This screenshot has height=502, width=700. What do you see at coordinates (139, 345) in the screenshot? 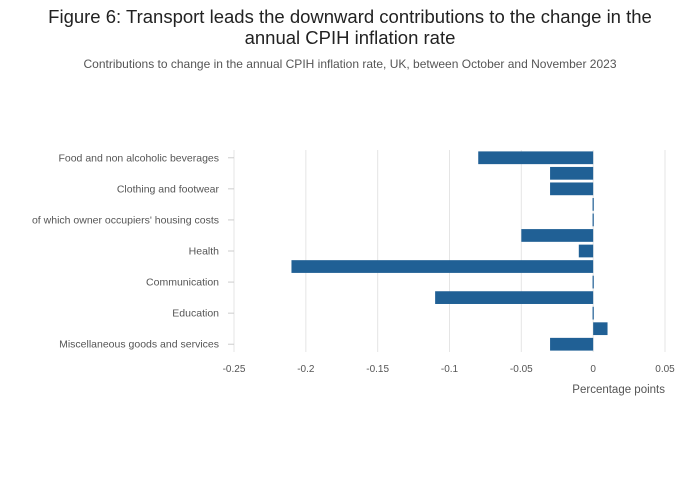
I see `y-tick-label: Miscellaneous goods and services` at bounding box center [139, 345].